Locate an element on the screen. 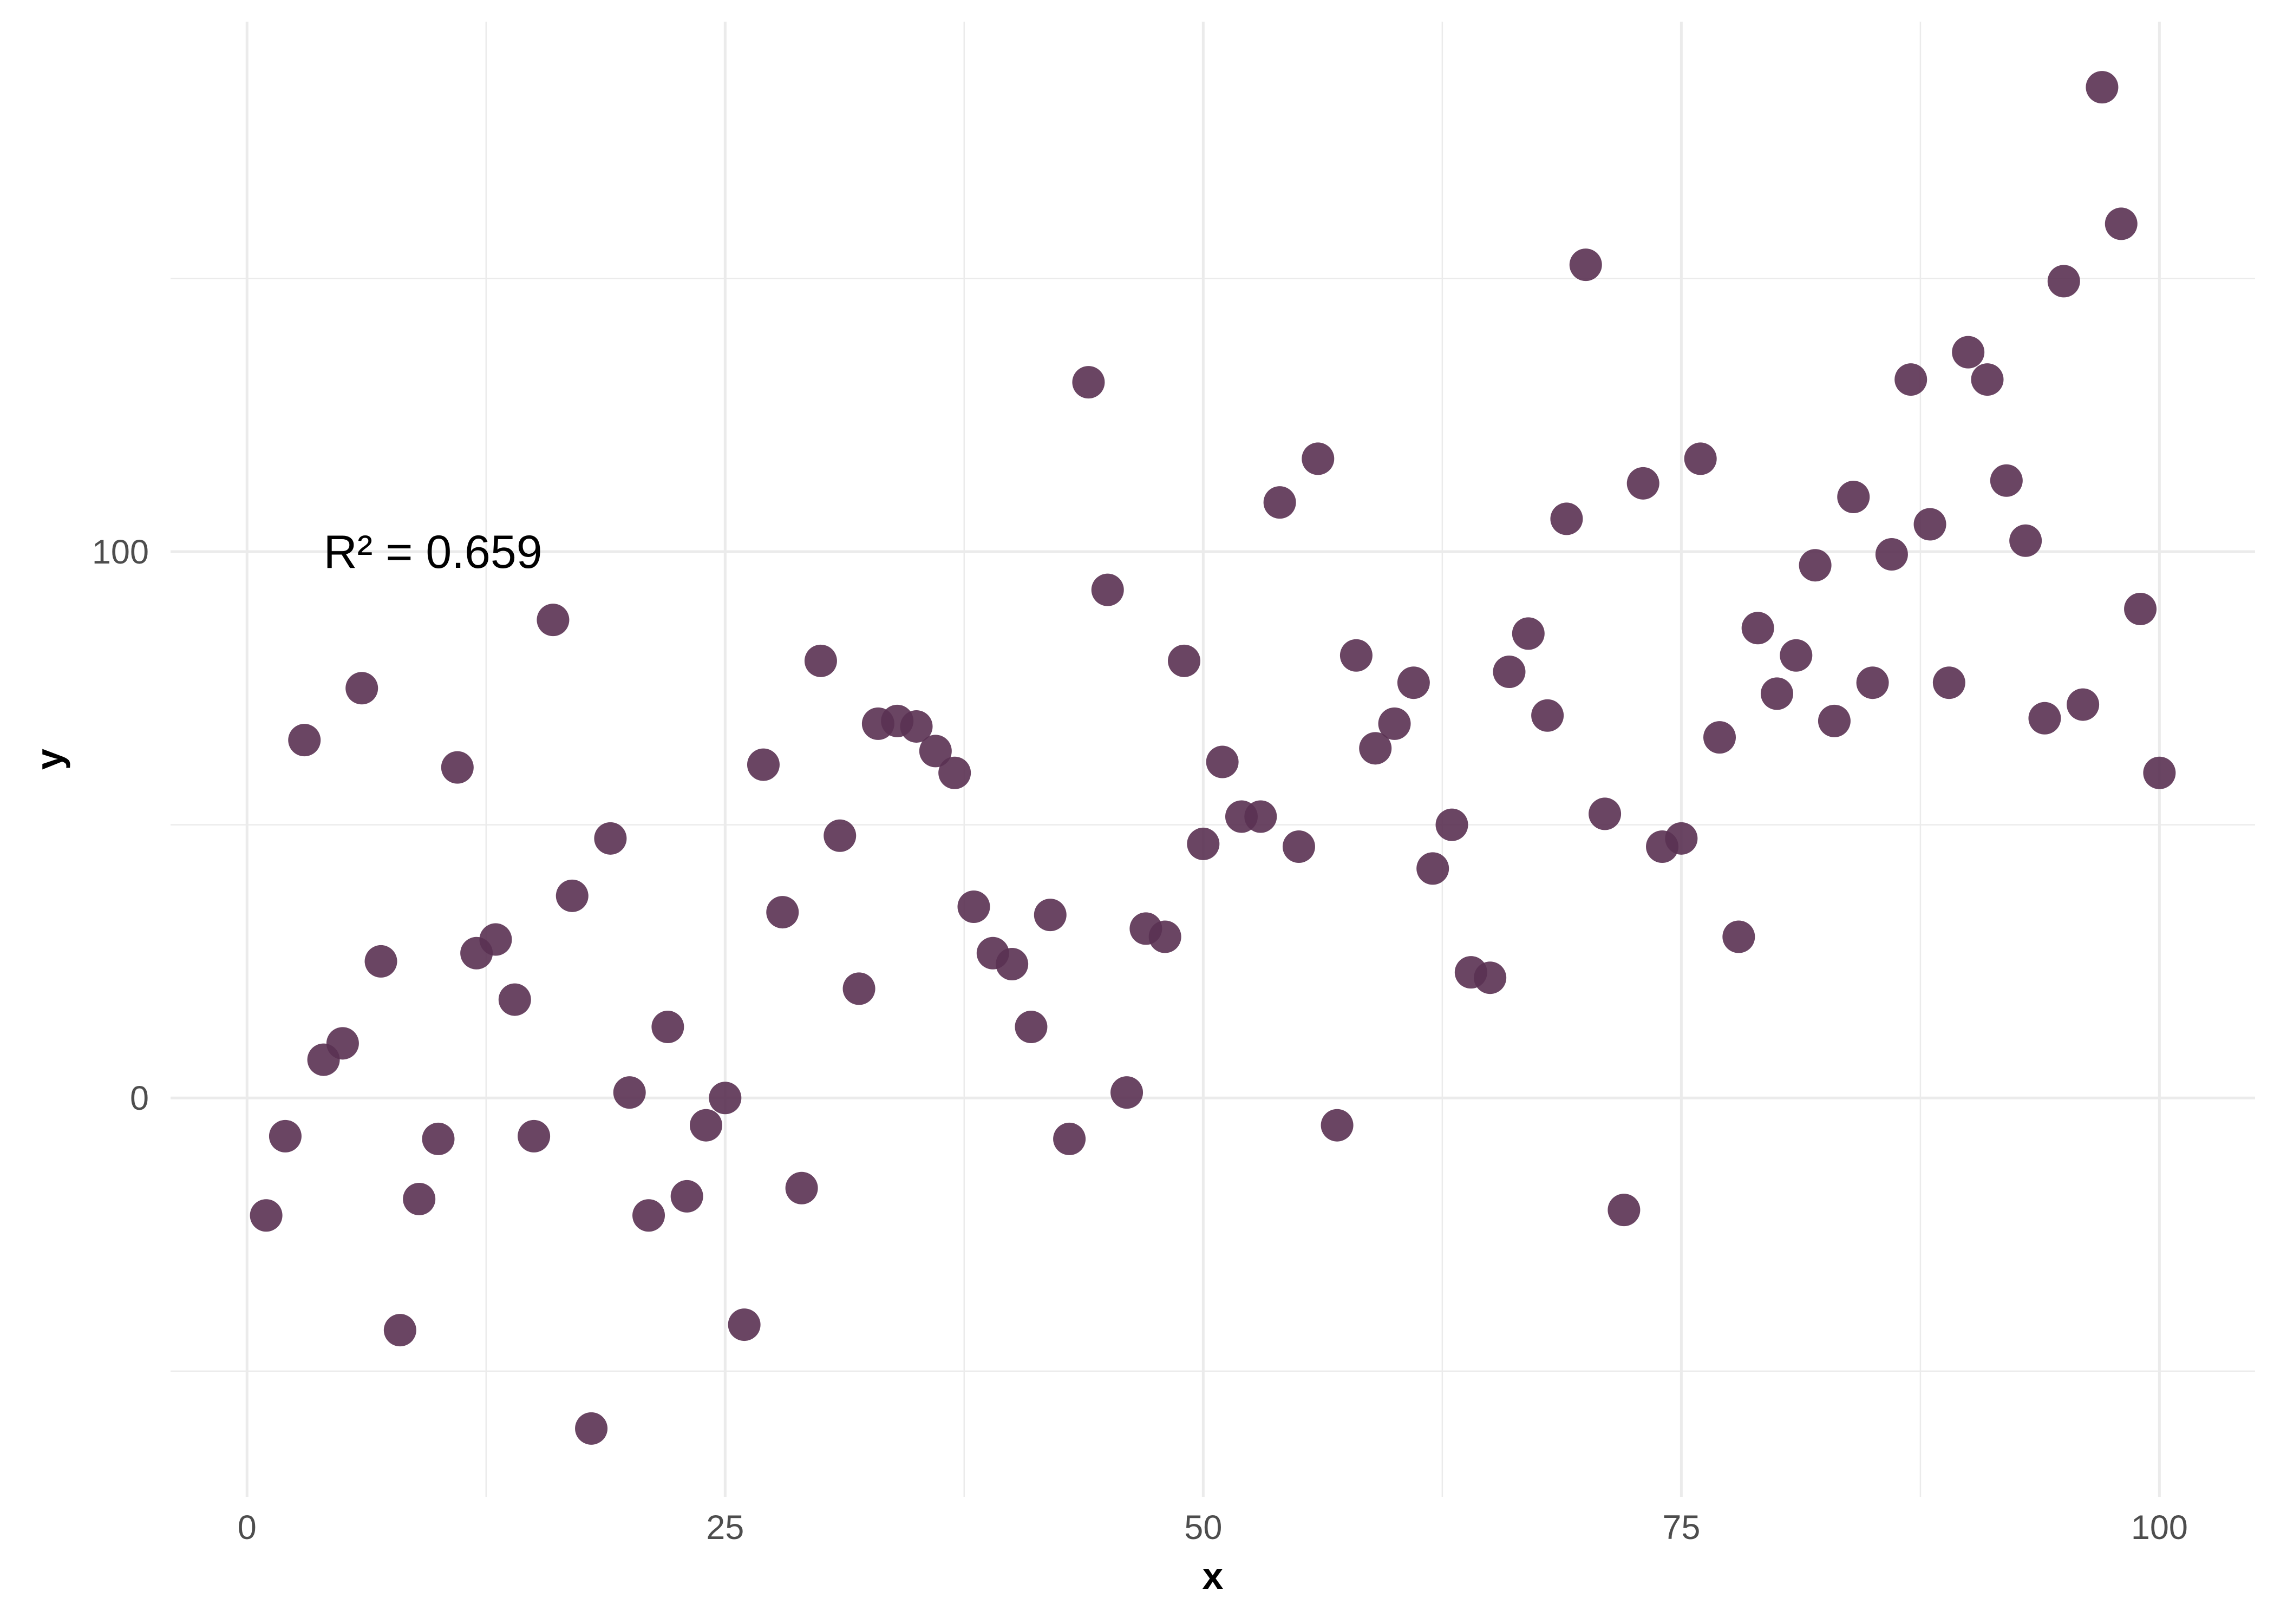 The image size is (2274, 1624). x-axis-title: x is located at coordinates (1214, 1576).